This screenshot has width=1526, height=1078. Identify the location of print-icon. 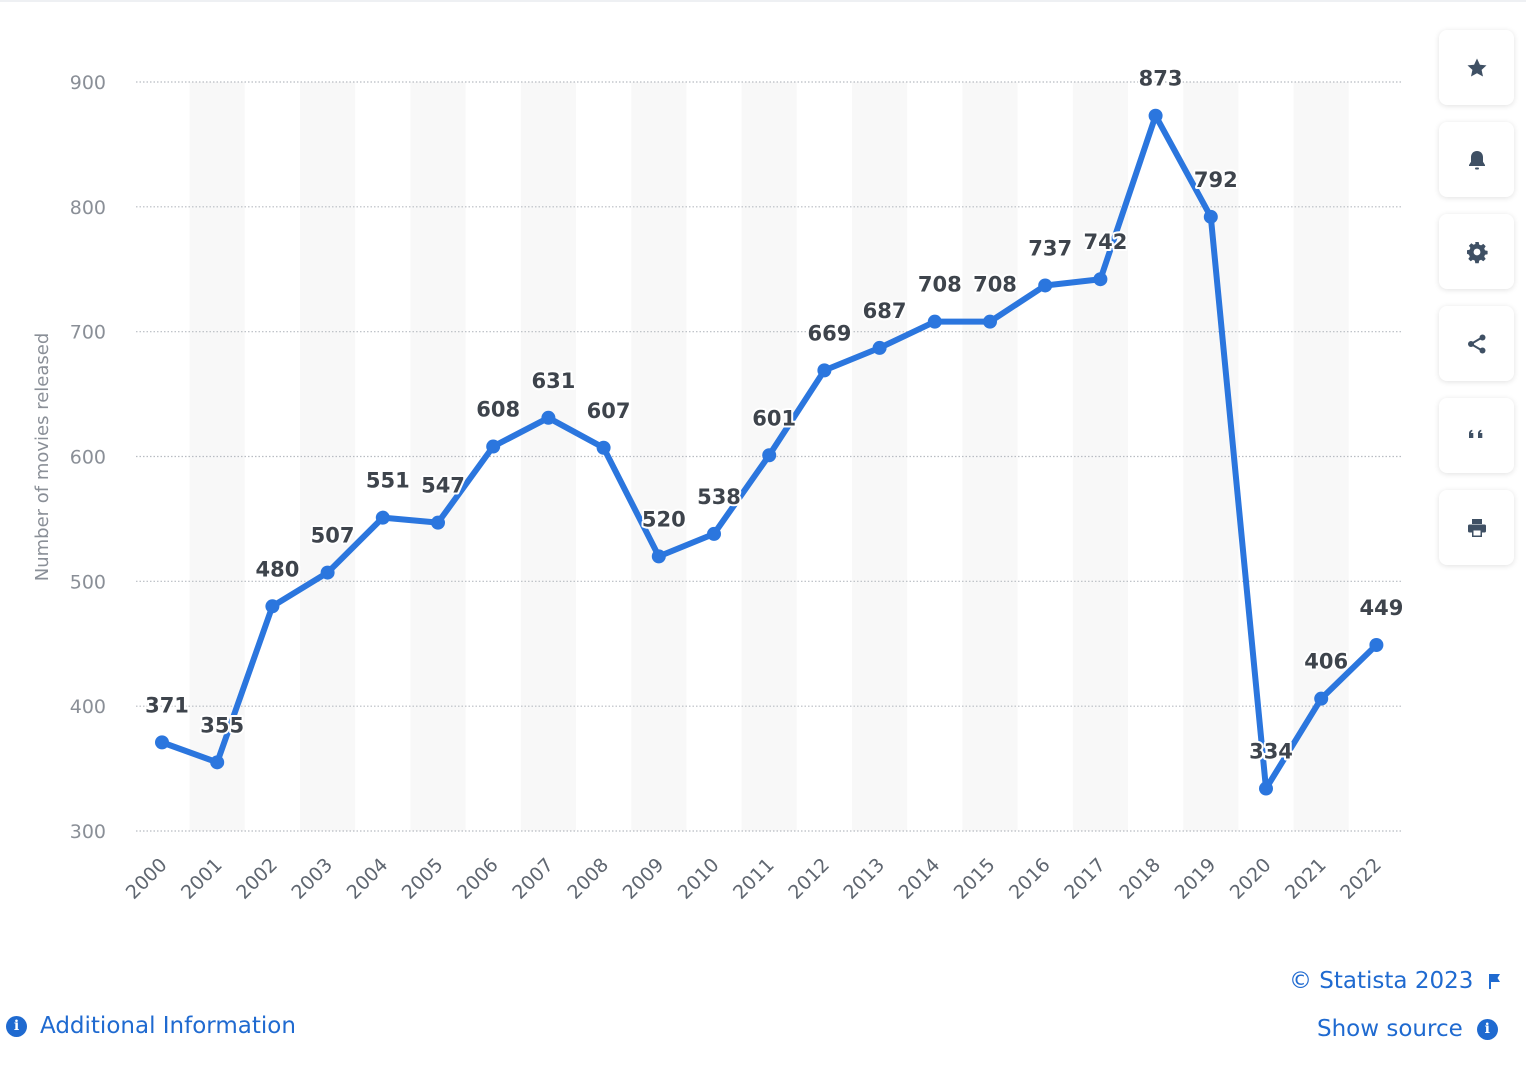
(1476, 527).